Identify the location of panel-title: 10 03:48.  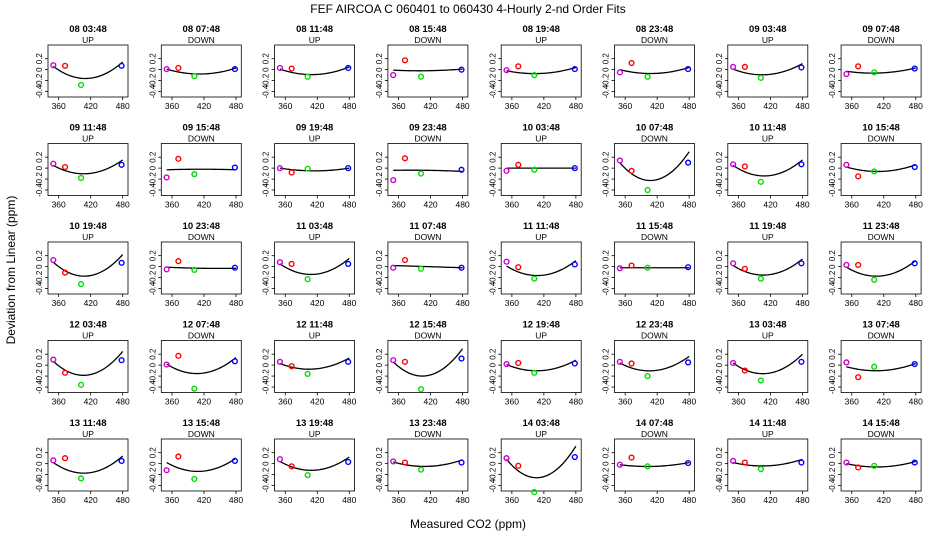
(541, 128).